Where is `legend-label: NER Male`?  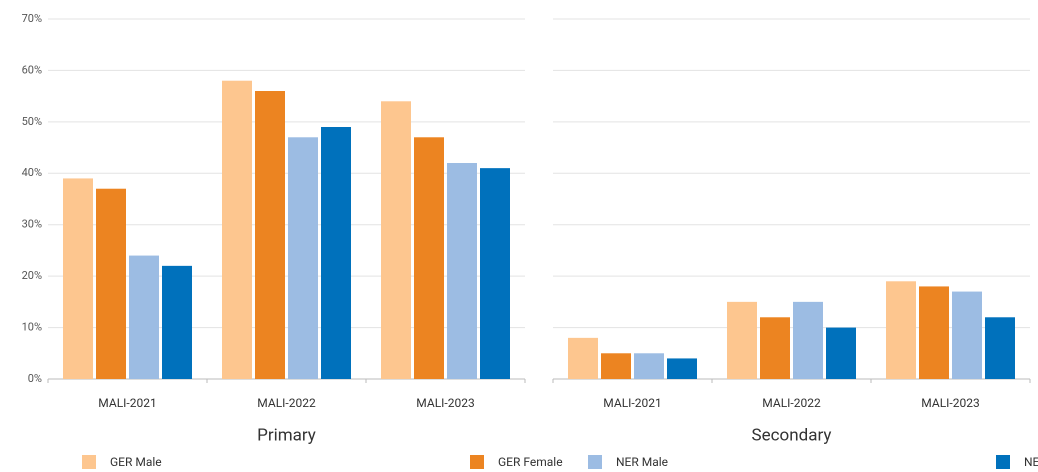
legend-label: NER Male is located at coordinates (642, 462).